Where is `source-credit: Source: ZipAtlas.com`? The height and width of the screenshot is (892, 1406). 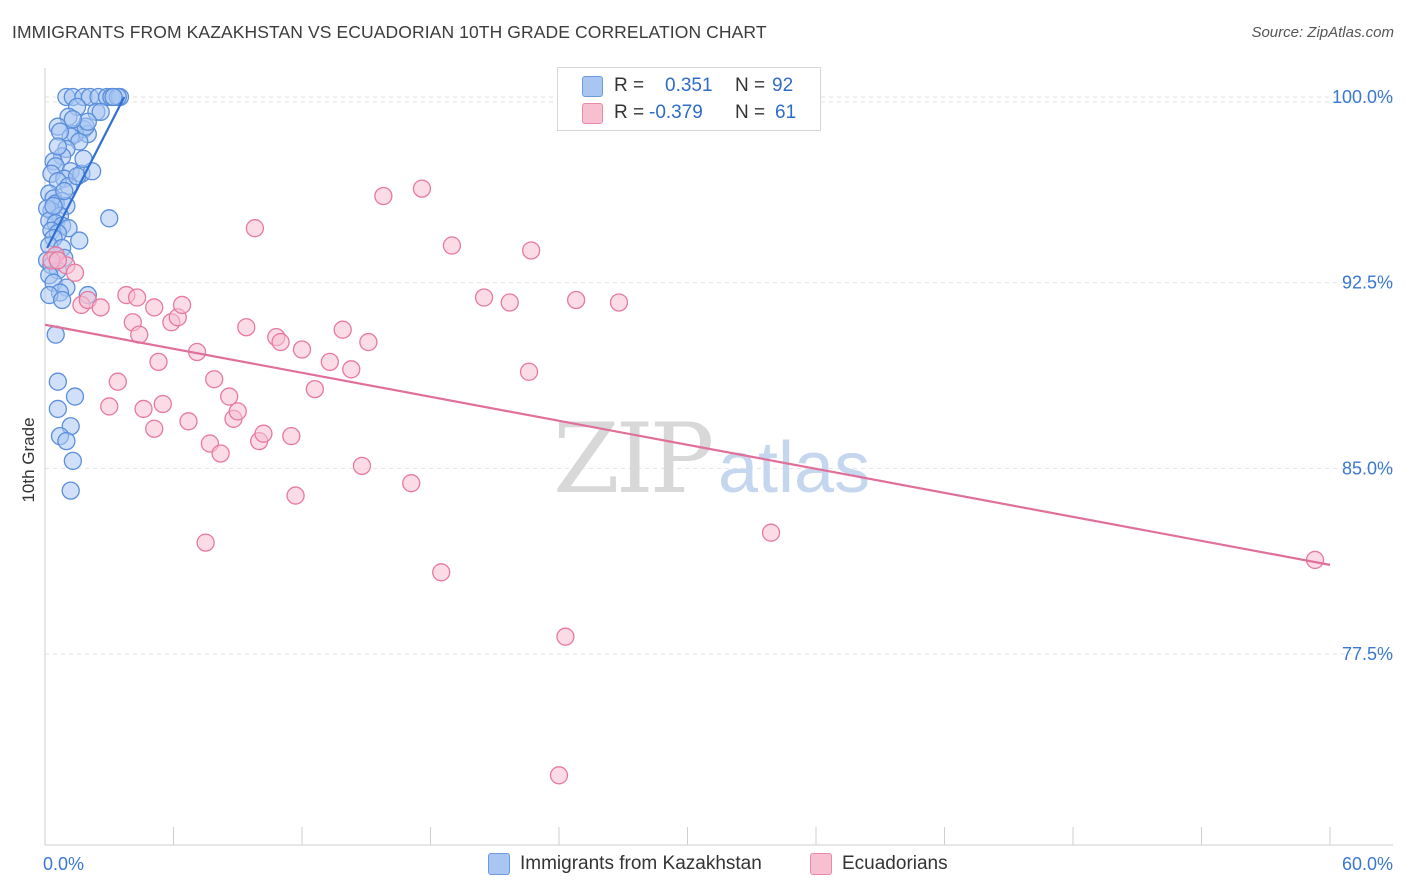 source-credit: Source: ZipAtlas.com is located at coordinates (1322, 32).